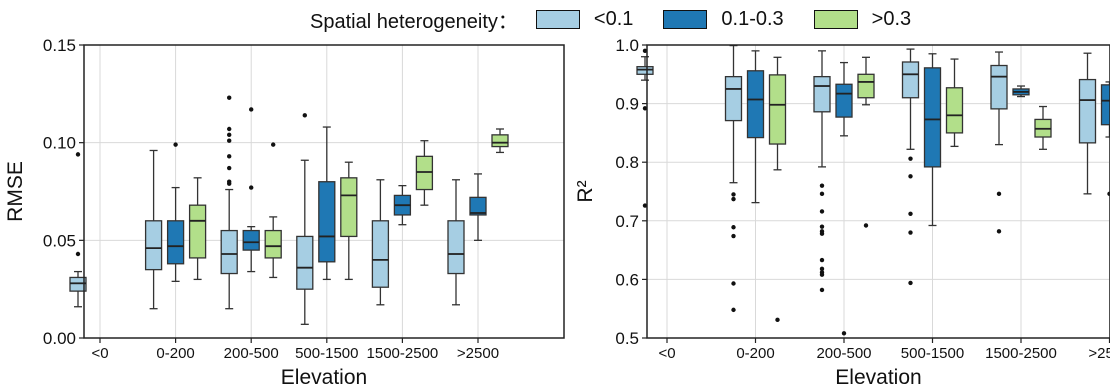 The height and width of the screenshot is (389, 1110). I want to click on legend-swatch-high, so click(835, 19).